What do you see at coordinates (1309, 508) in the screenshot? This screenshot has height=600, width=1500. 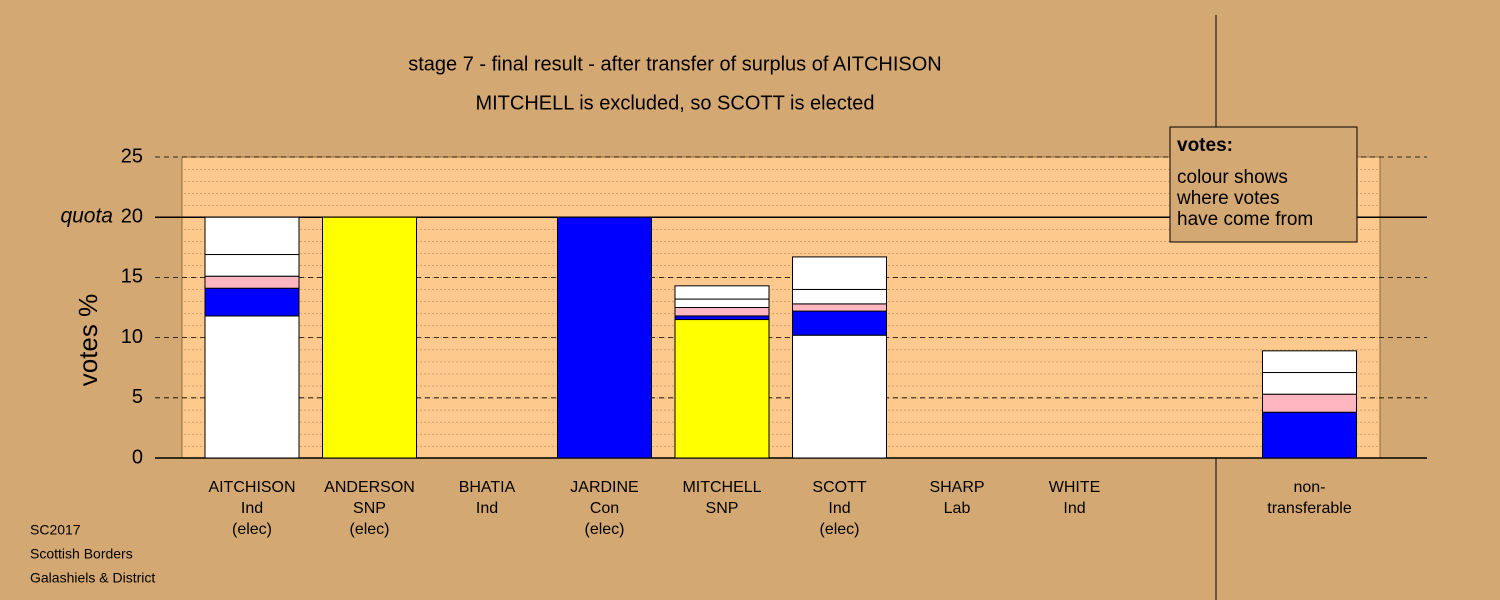 I see `x-tick-label: transferable` at bounding box center [1309, 508].